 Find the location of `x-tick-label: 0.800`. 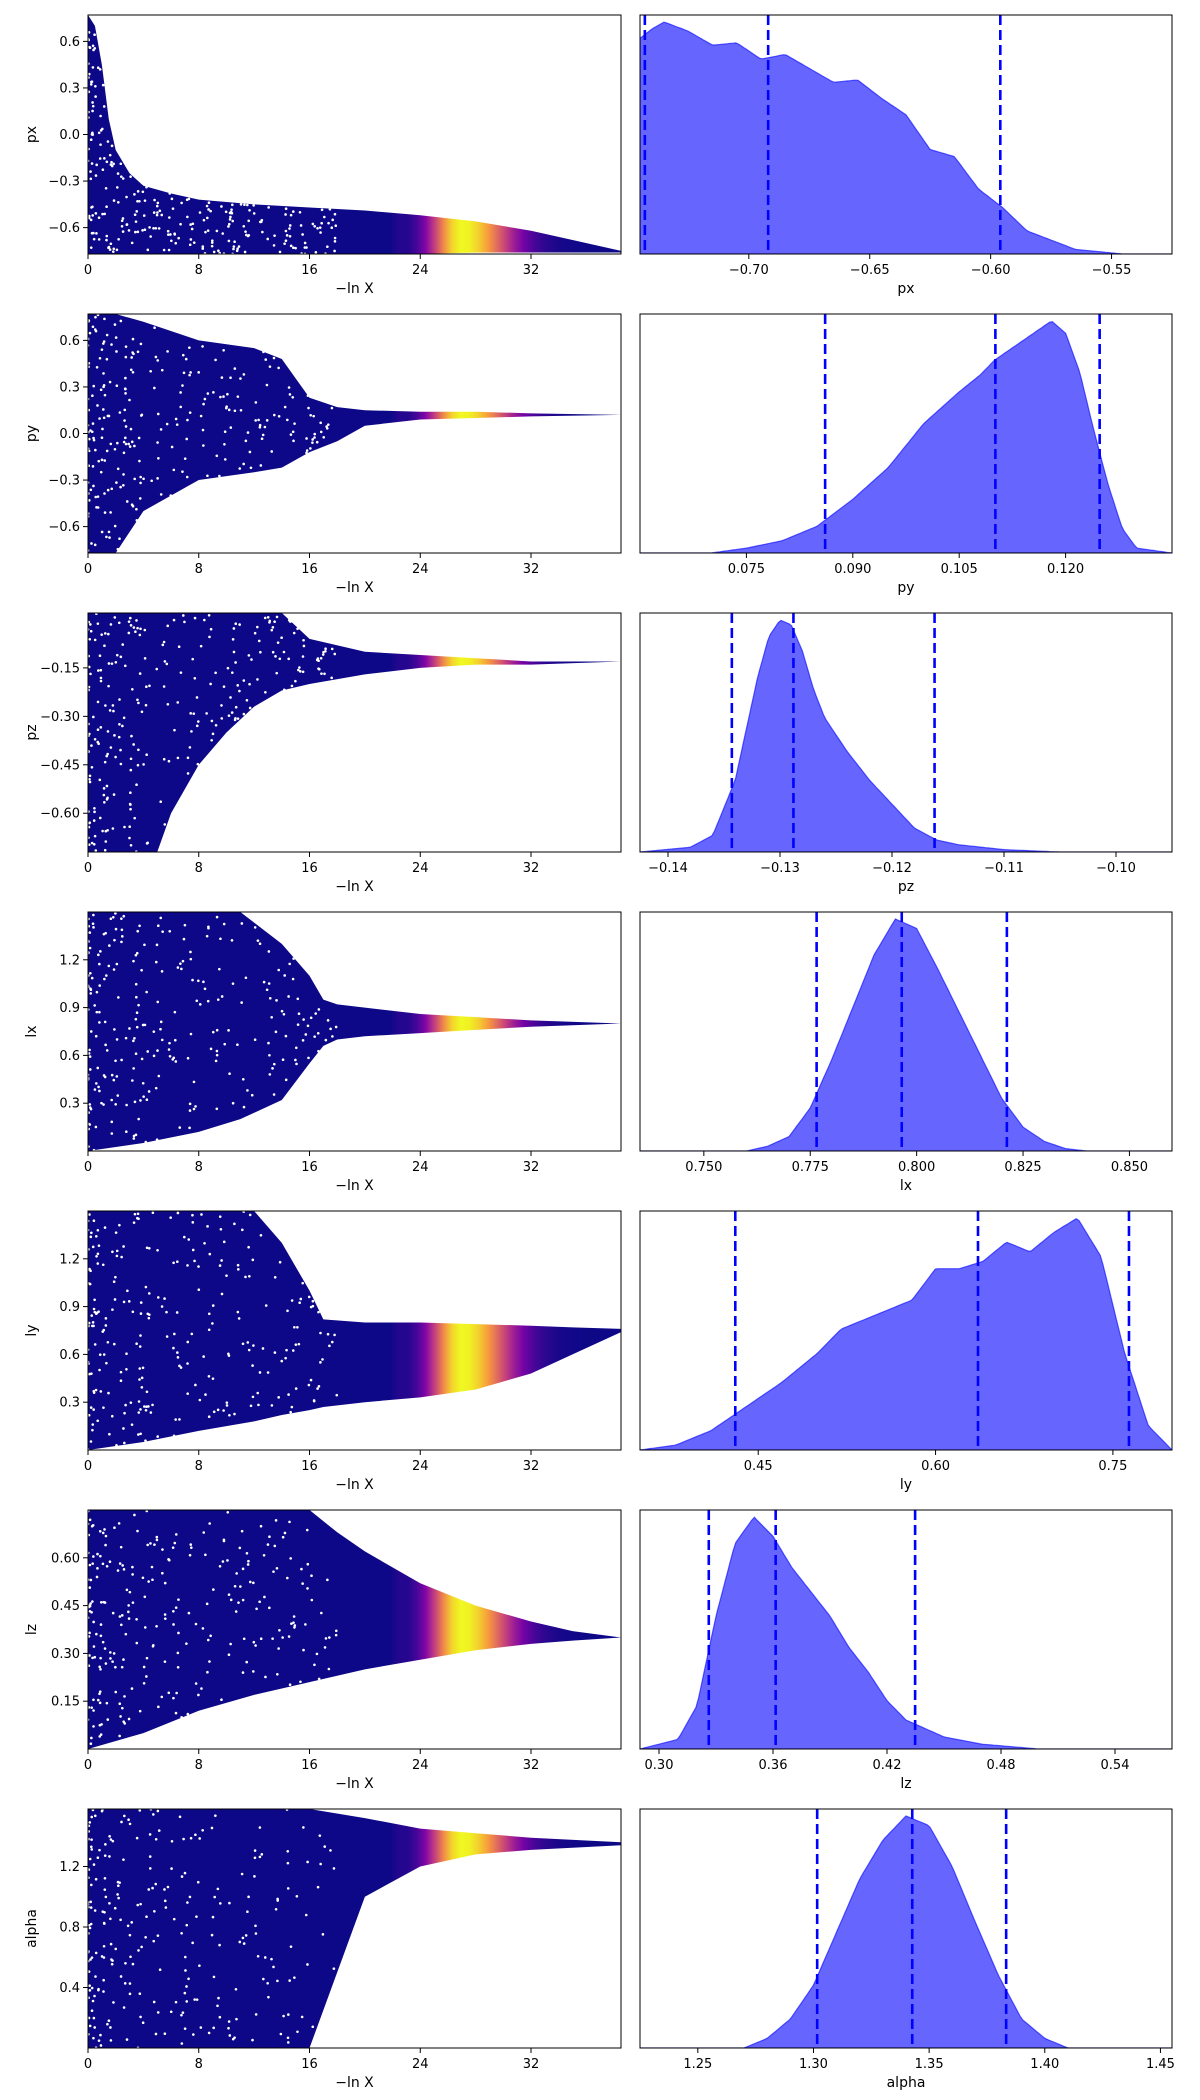

x-tick-label: 0.800 is located at coordinates (916, 1167).